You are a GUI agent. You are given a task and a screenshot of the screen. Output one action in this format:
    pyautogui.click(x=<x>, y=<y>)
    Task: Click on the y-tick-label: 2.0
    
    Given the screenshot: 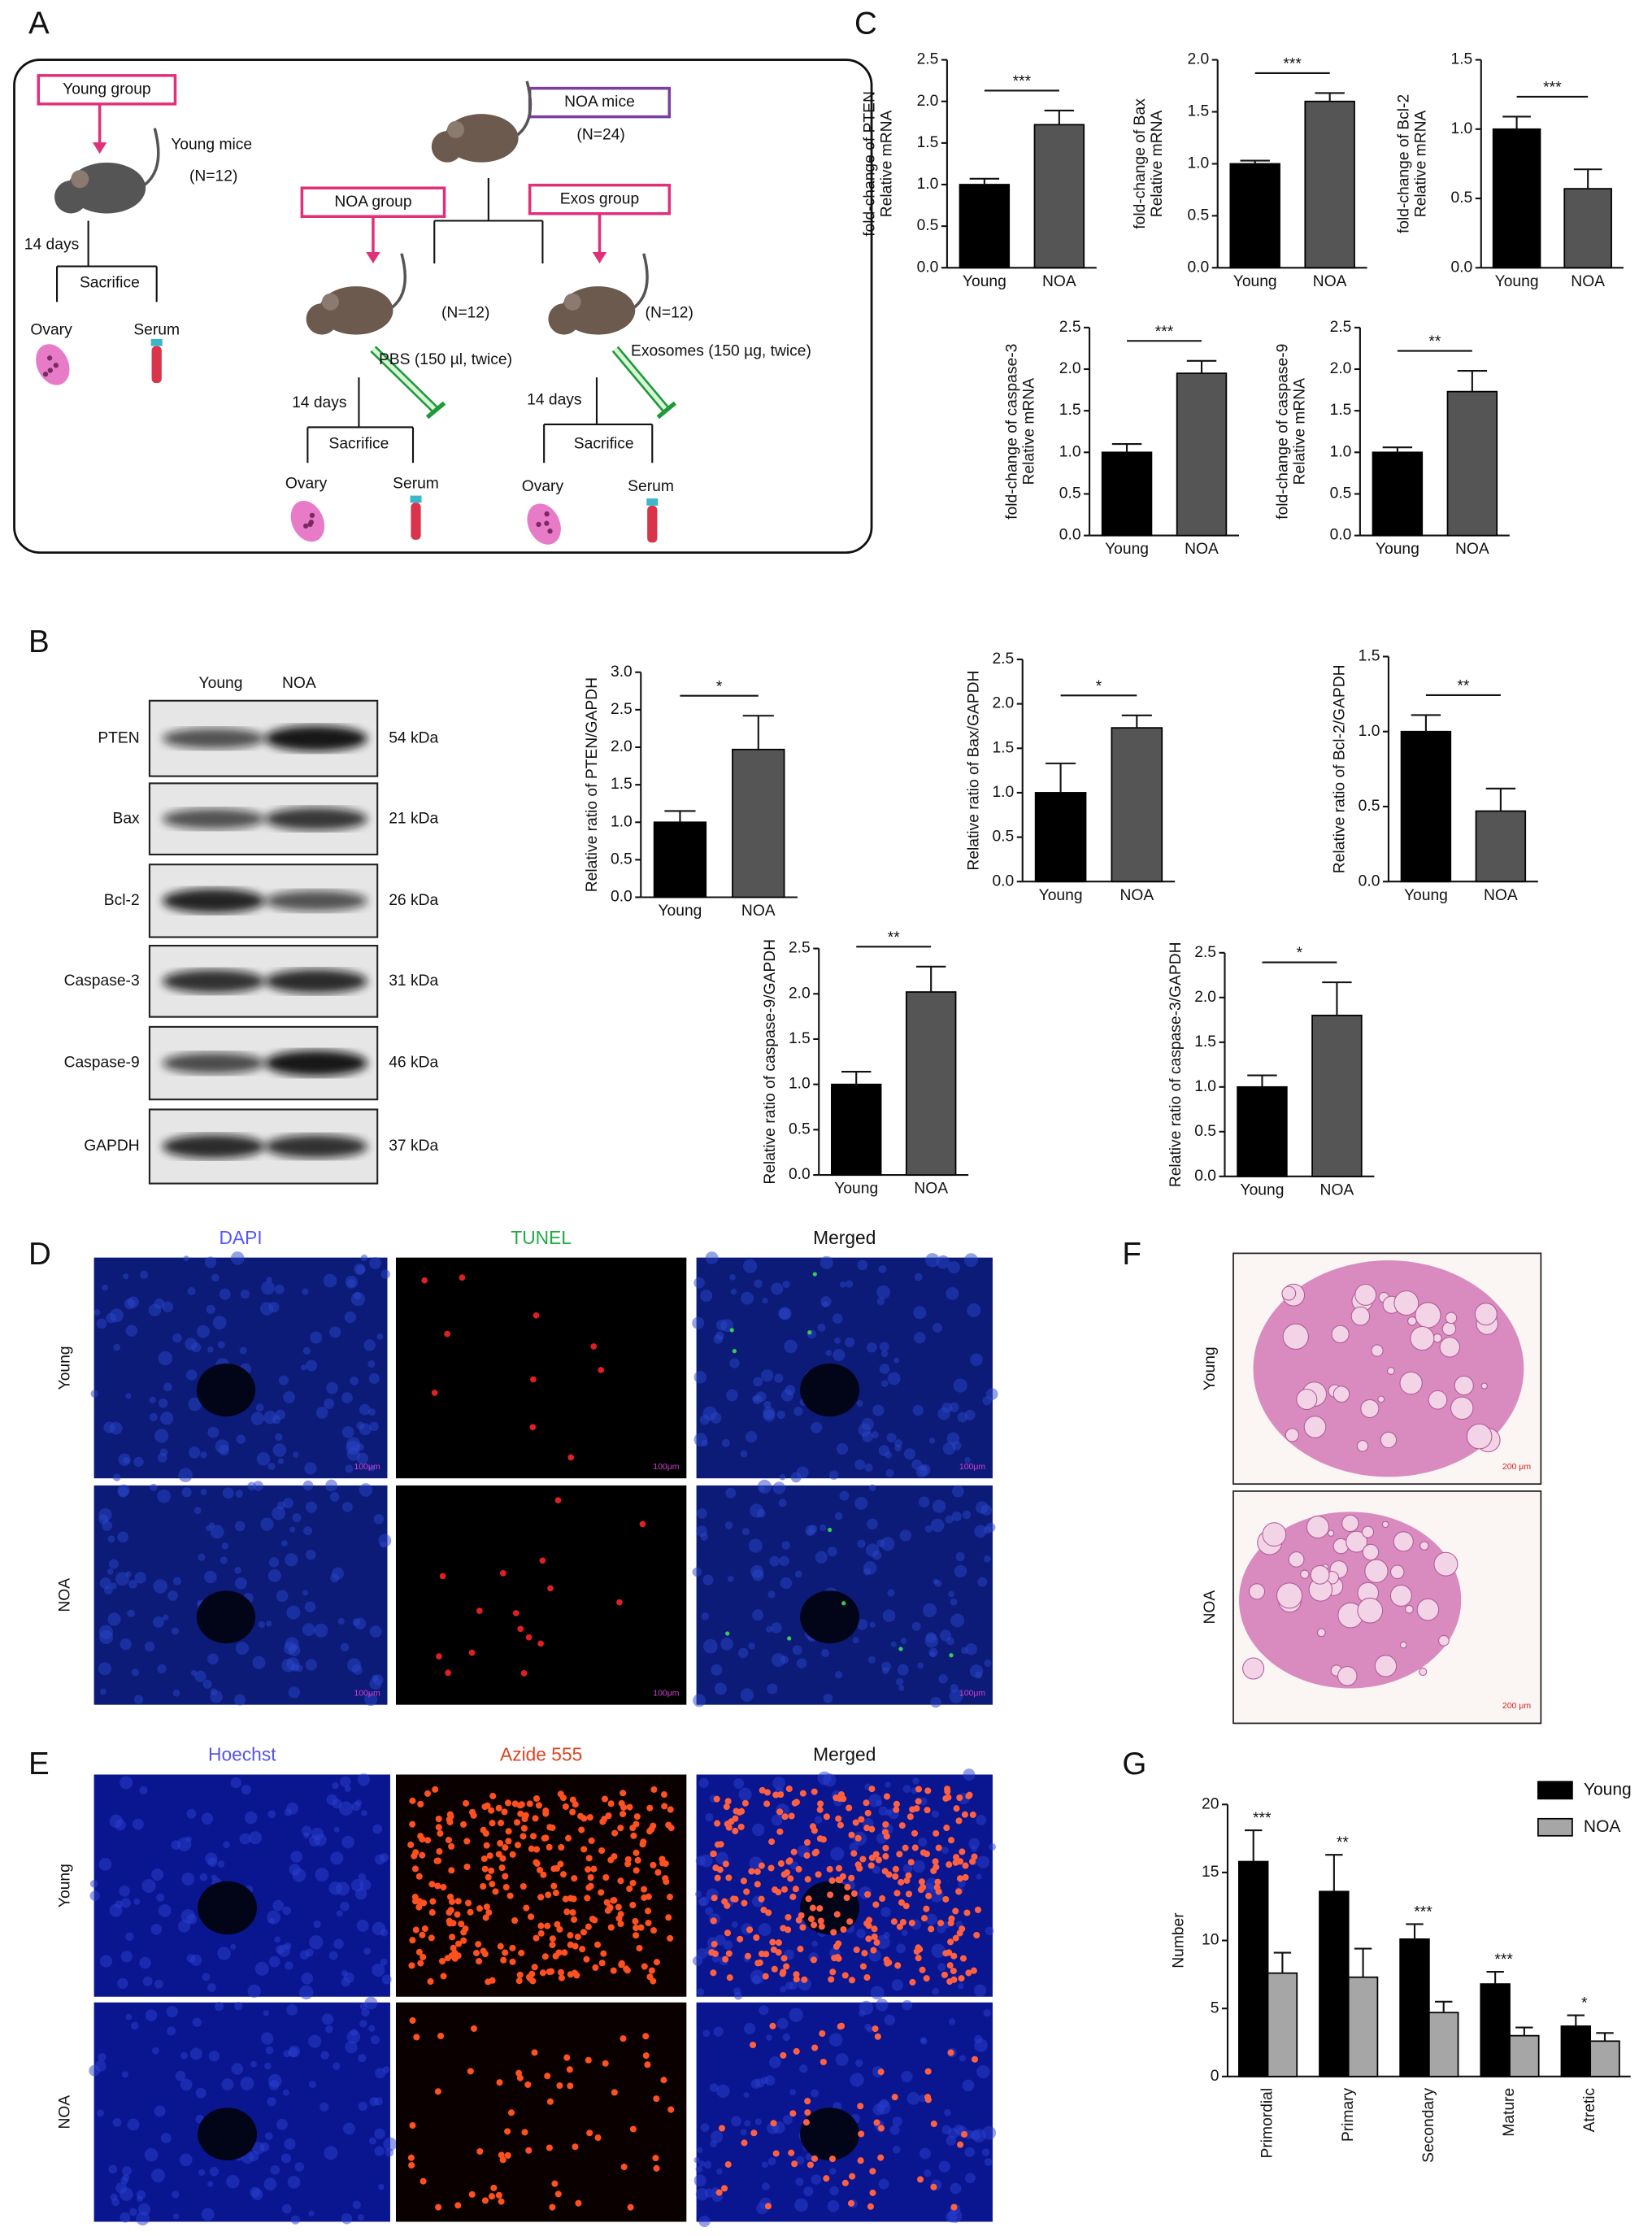 What is the action you would take?
    pyautogui.click(x=1003, y=703)
    